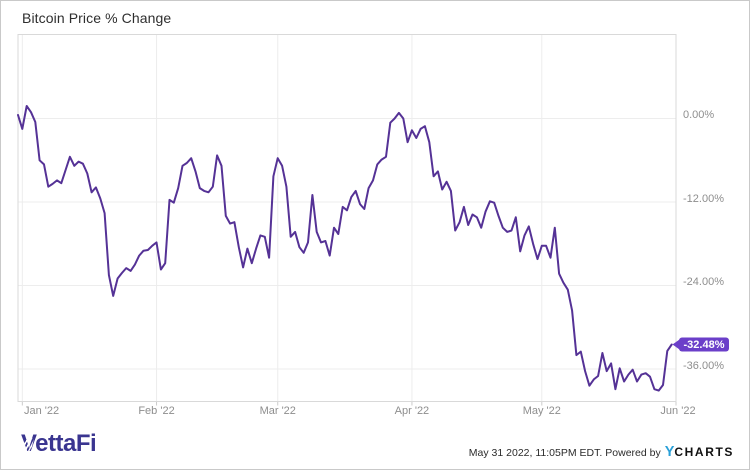 This screenshot has height=470, width=750. What do you see at coordinates (97, 18) in the screenshot?
I see `chart-title: Bitcoin Price % Change` at bounding box center [97, 18].